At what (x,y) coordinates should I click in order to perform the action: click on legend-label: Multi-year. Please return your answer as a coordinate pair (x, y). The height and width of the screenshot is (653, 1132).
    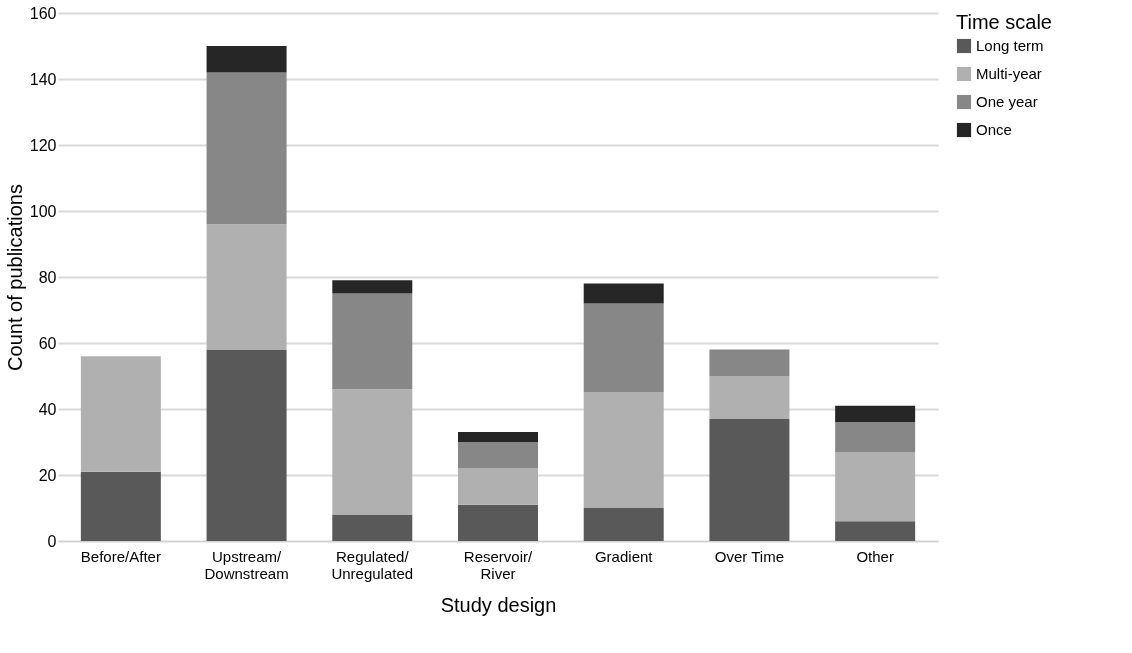
    Looking at the image, I should click on (1009, 73).